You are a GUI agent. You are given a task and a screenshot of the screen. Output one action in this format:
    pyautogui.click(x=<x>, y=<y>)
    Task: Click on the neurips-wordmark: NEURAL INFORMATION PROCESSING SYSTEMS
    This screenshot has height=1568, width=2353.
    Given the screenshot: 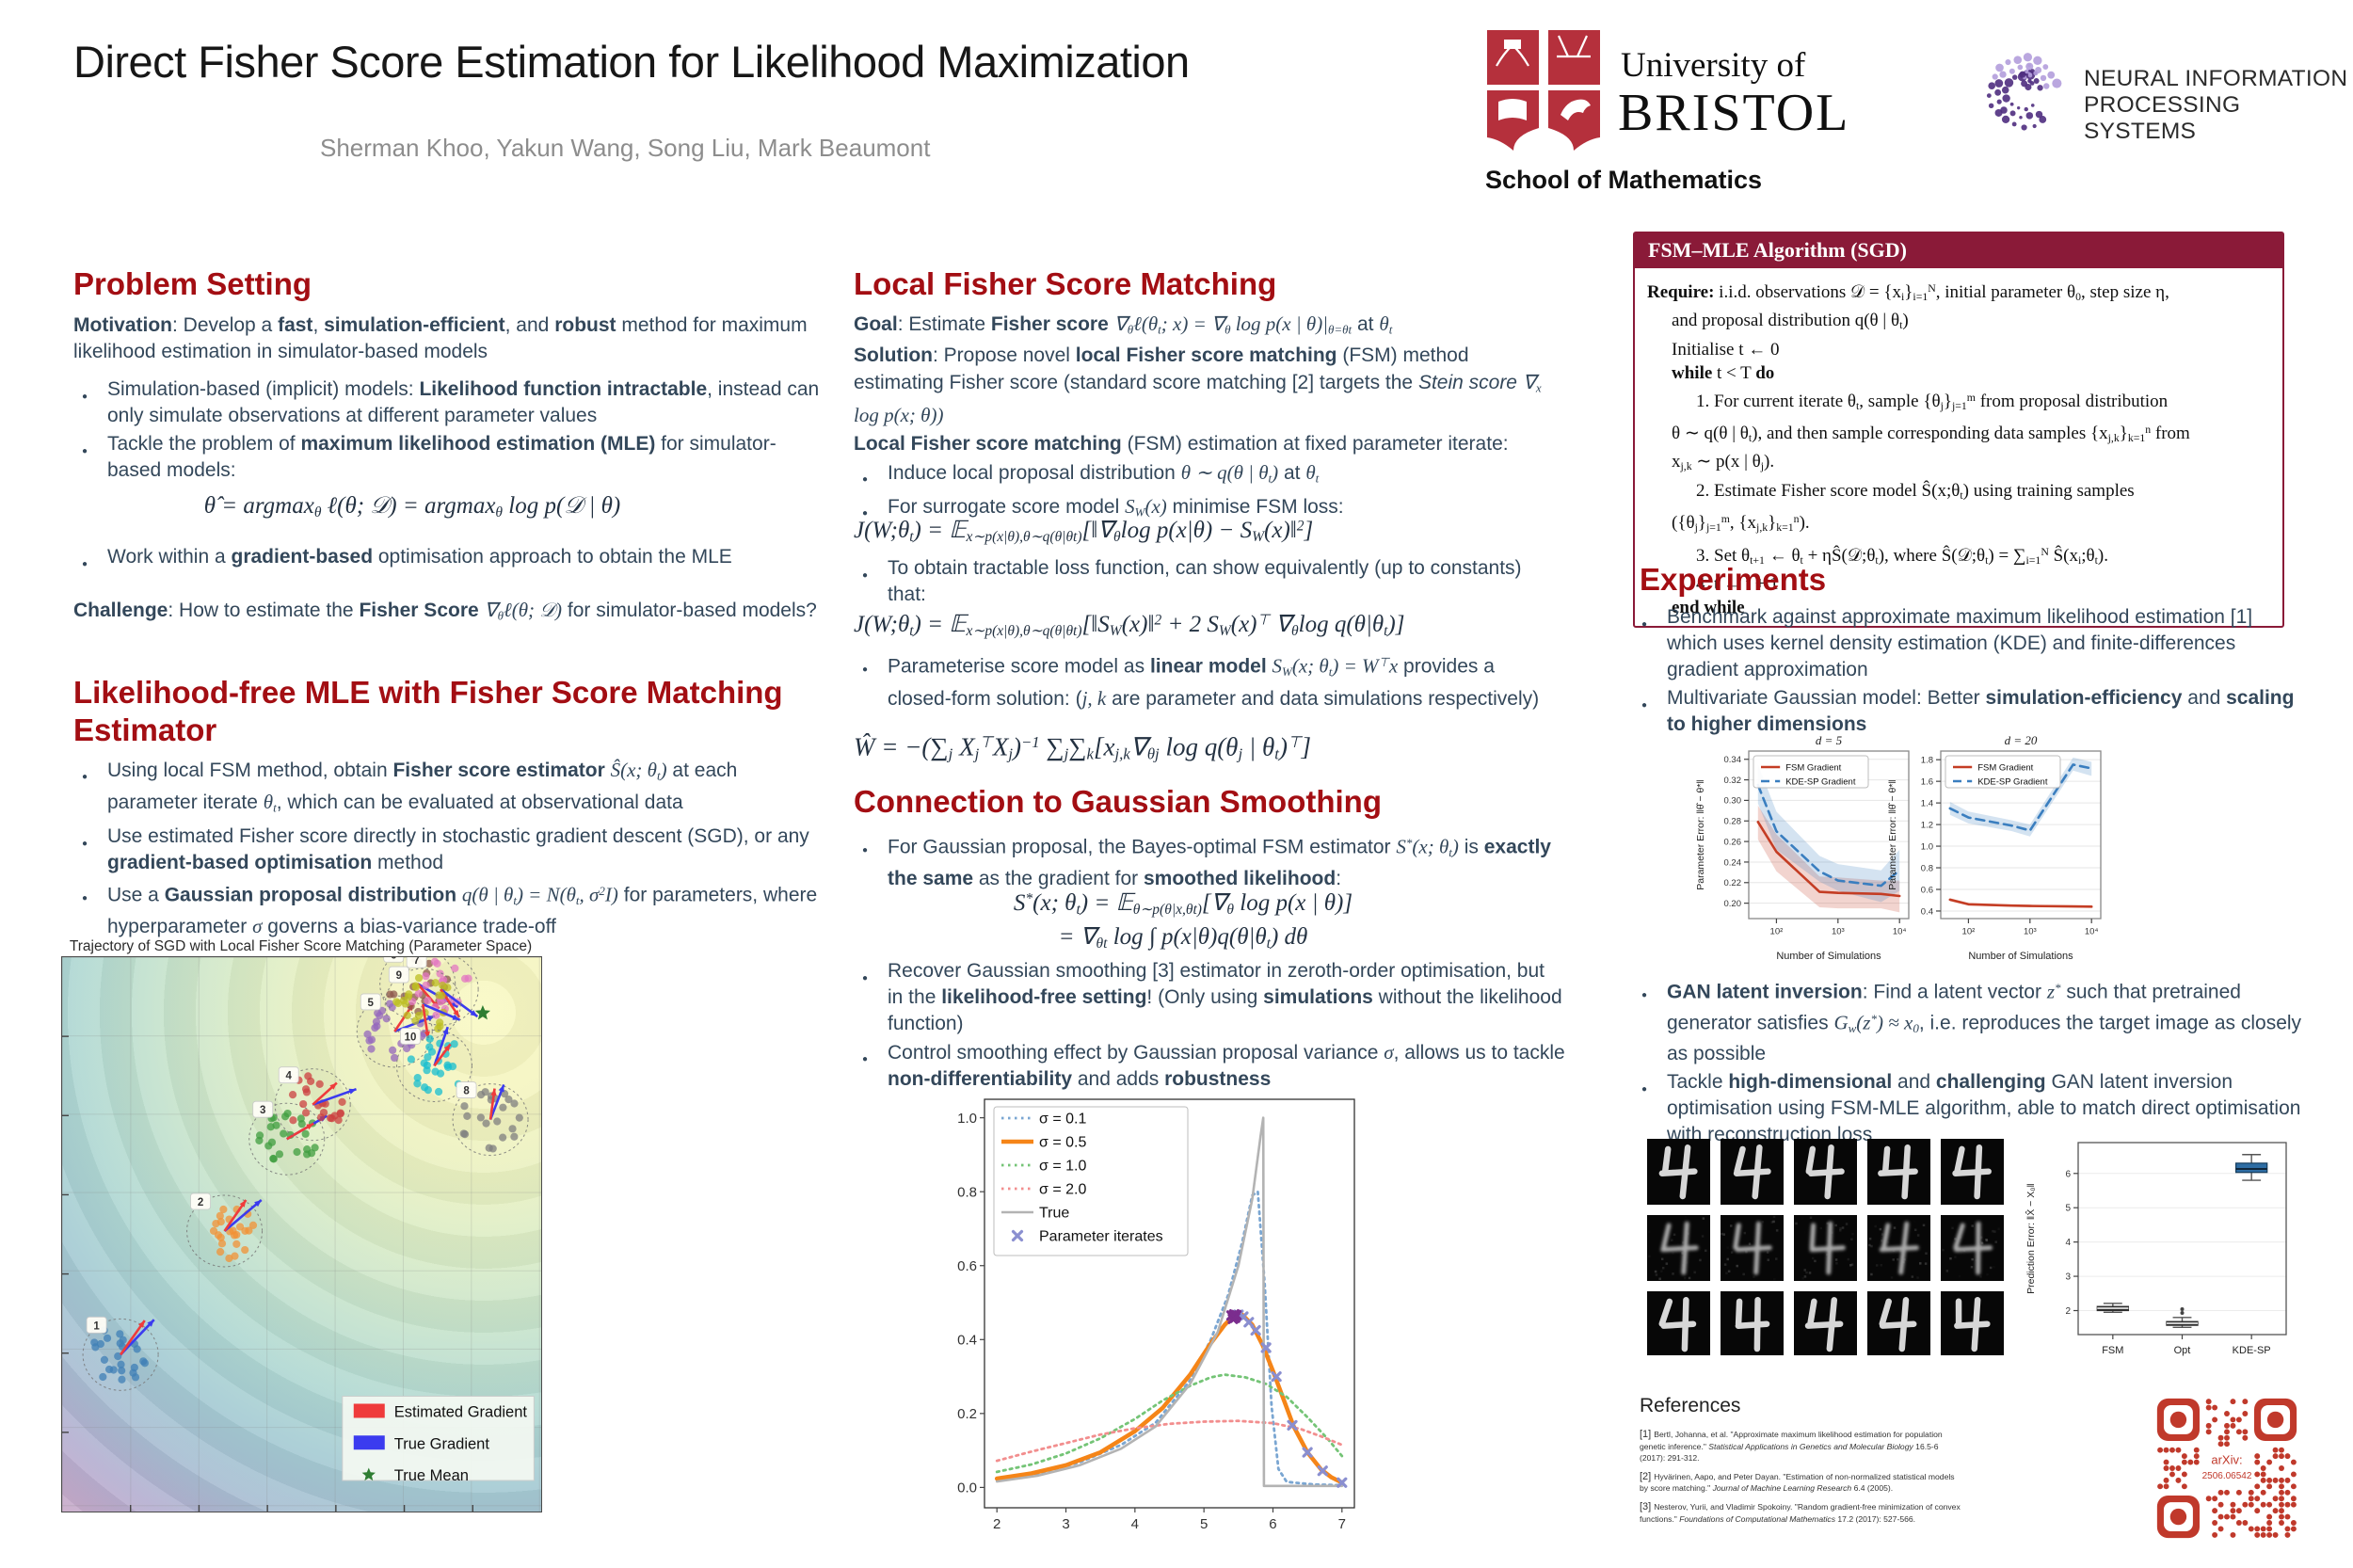 What is the action you would take?
    pyautogui.click(x=2218, y=105)
    